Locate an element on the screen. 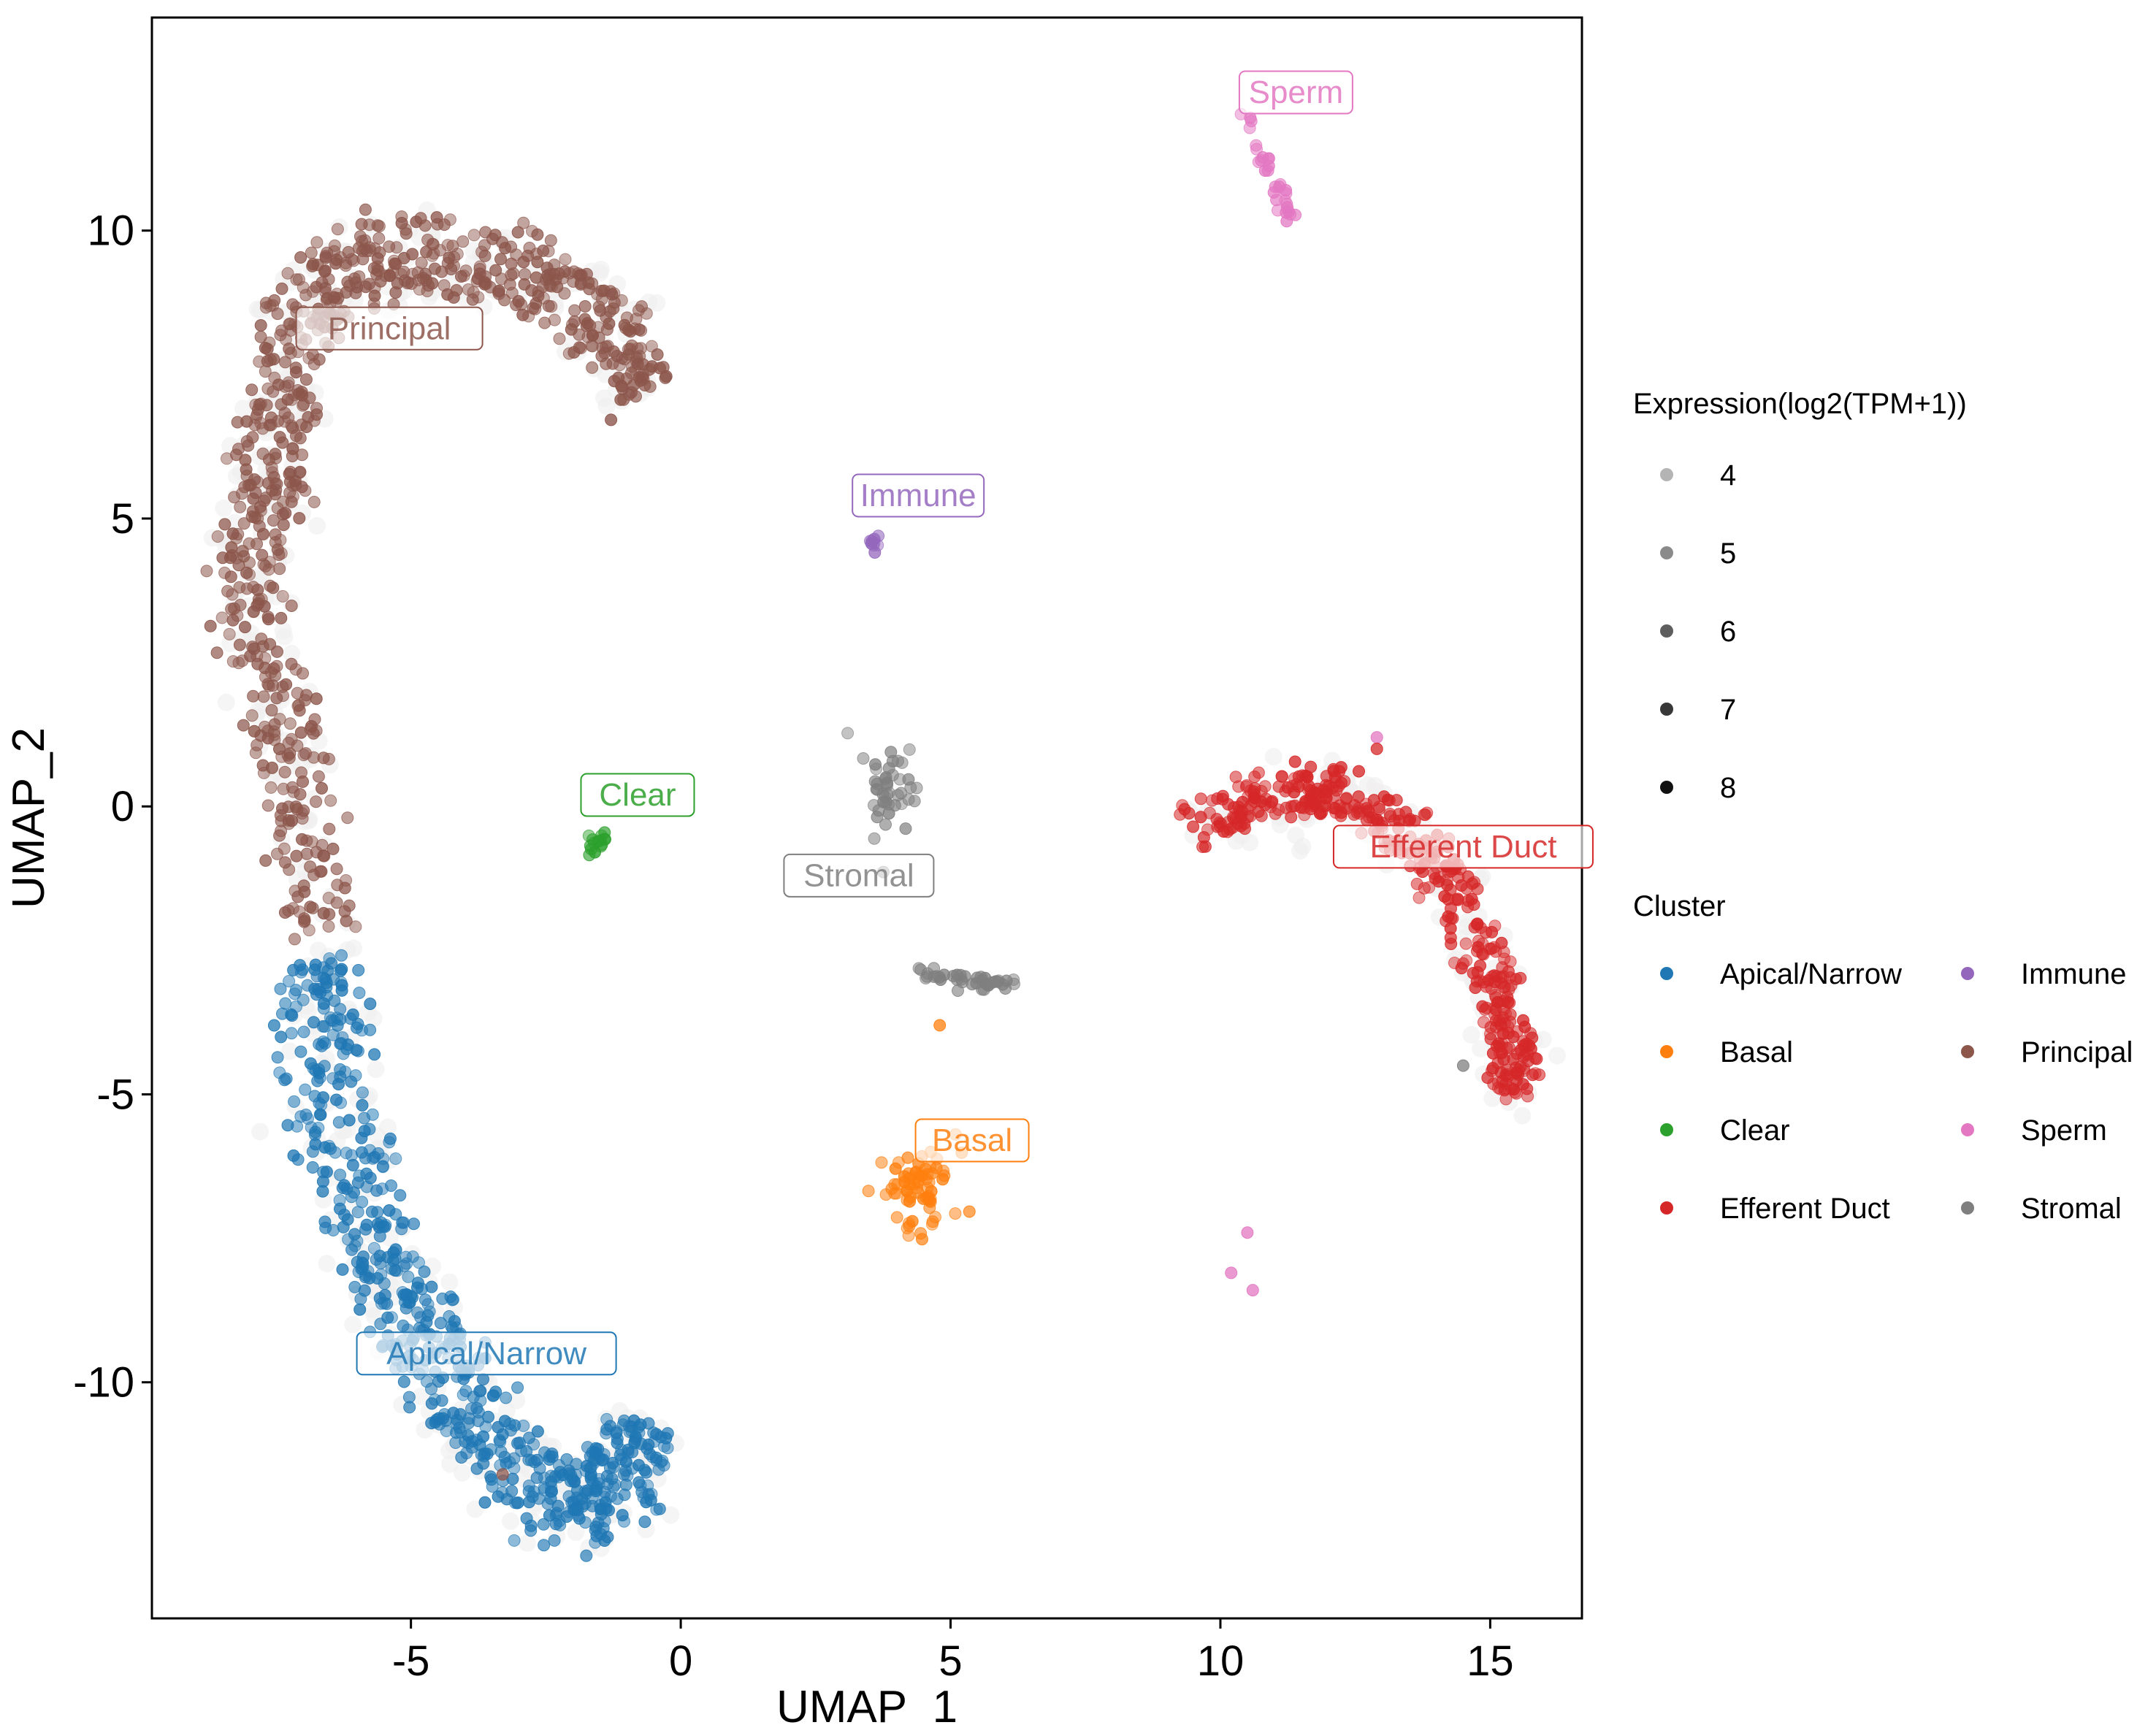 The width and height of the screenshot is (2156, 1725). y-tick-label: -10 is located at coordinates (103, 1383).